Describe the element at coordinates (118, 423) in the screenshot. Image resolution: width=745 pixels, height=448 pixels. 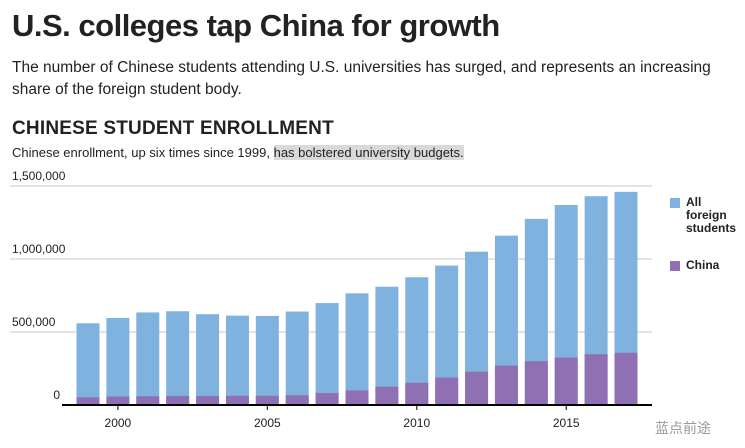
I see `x-tick-label: 2000` at that location.